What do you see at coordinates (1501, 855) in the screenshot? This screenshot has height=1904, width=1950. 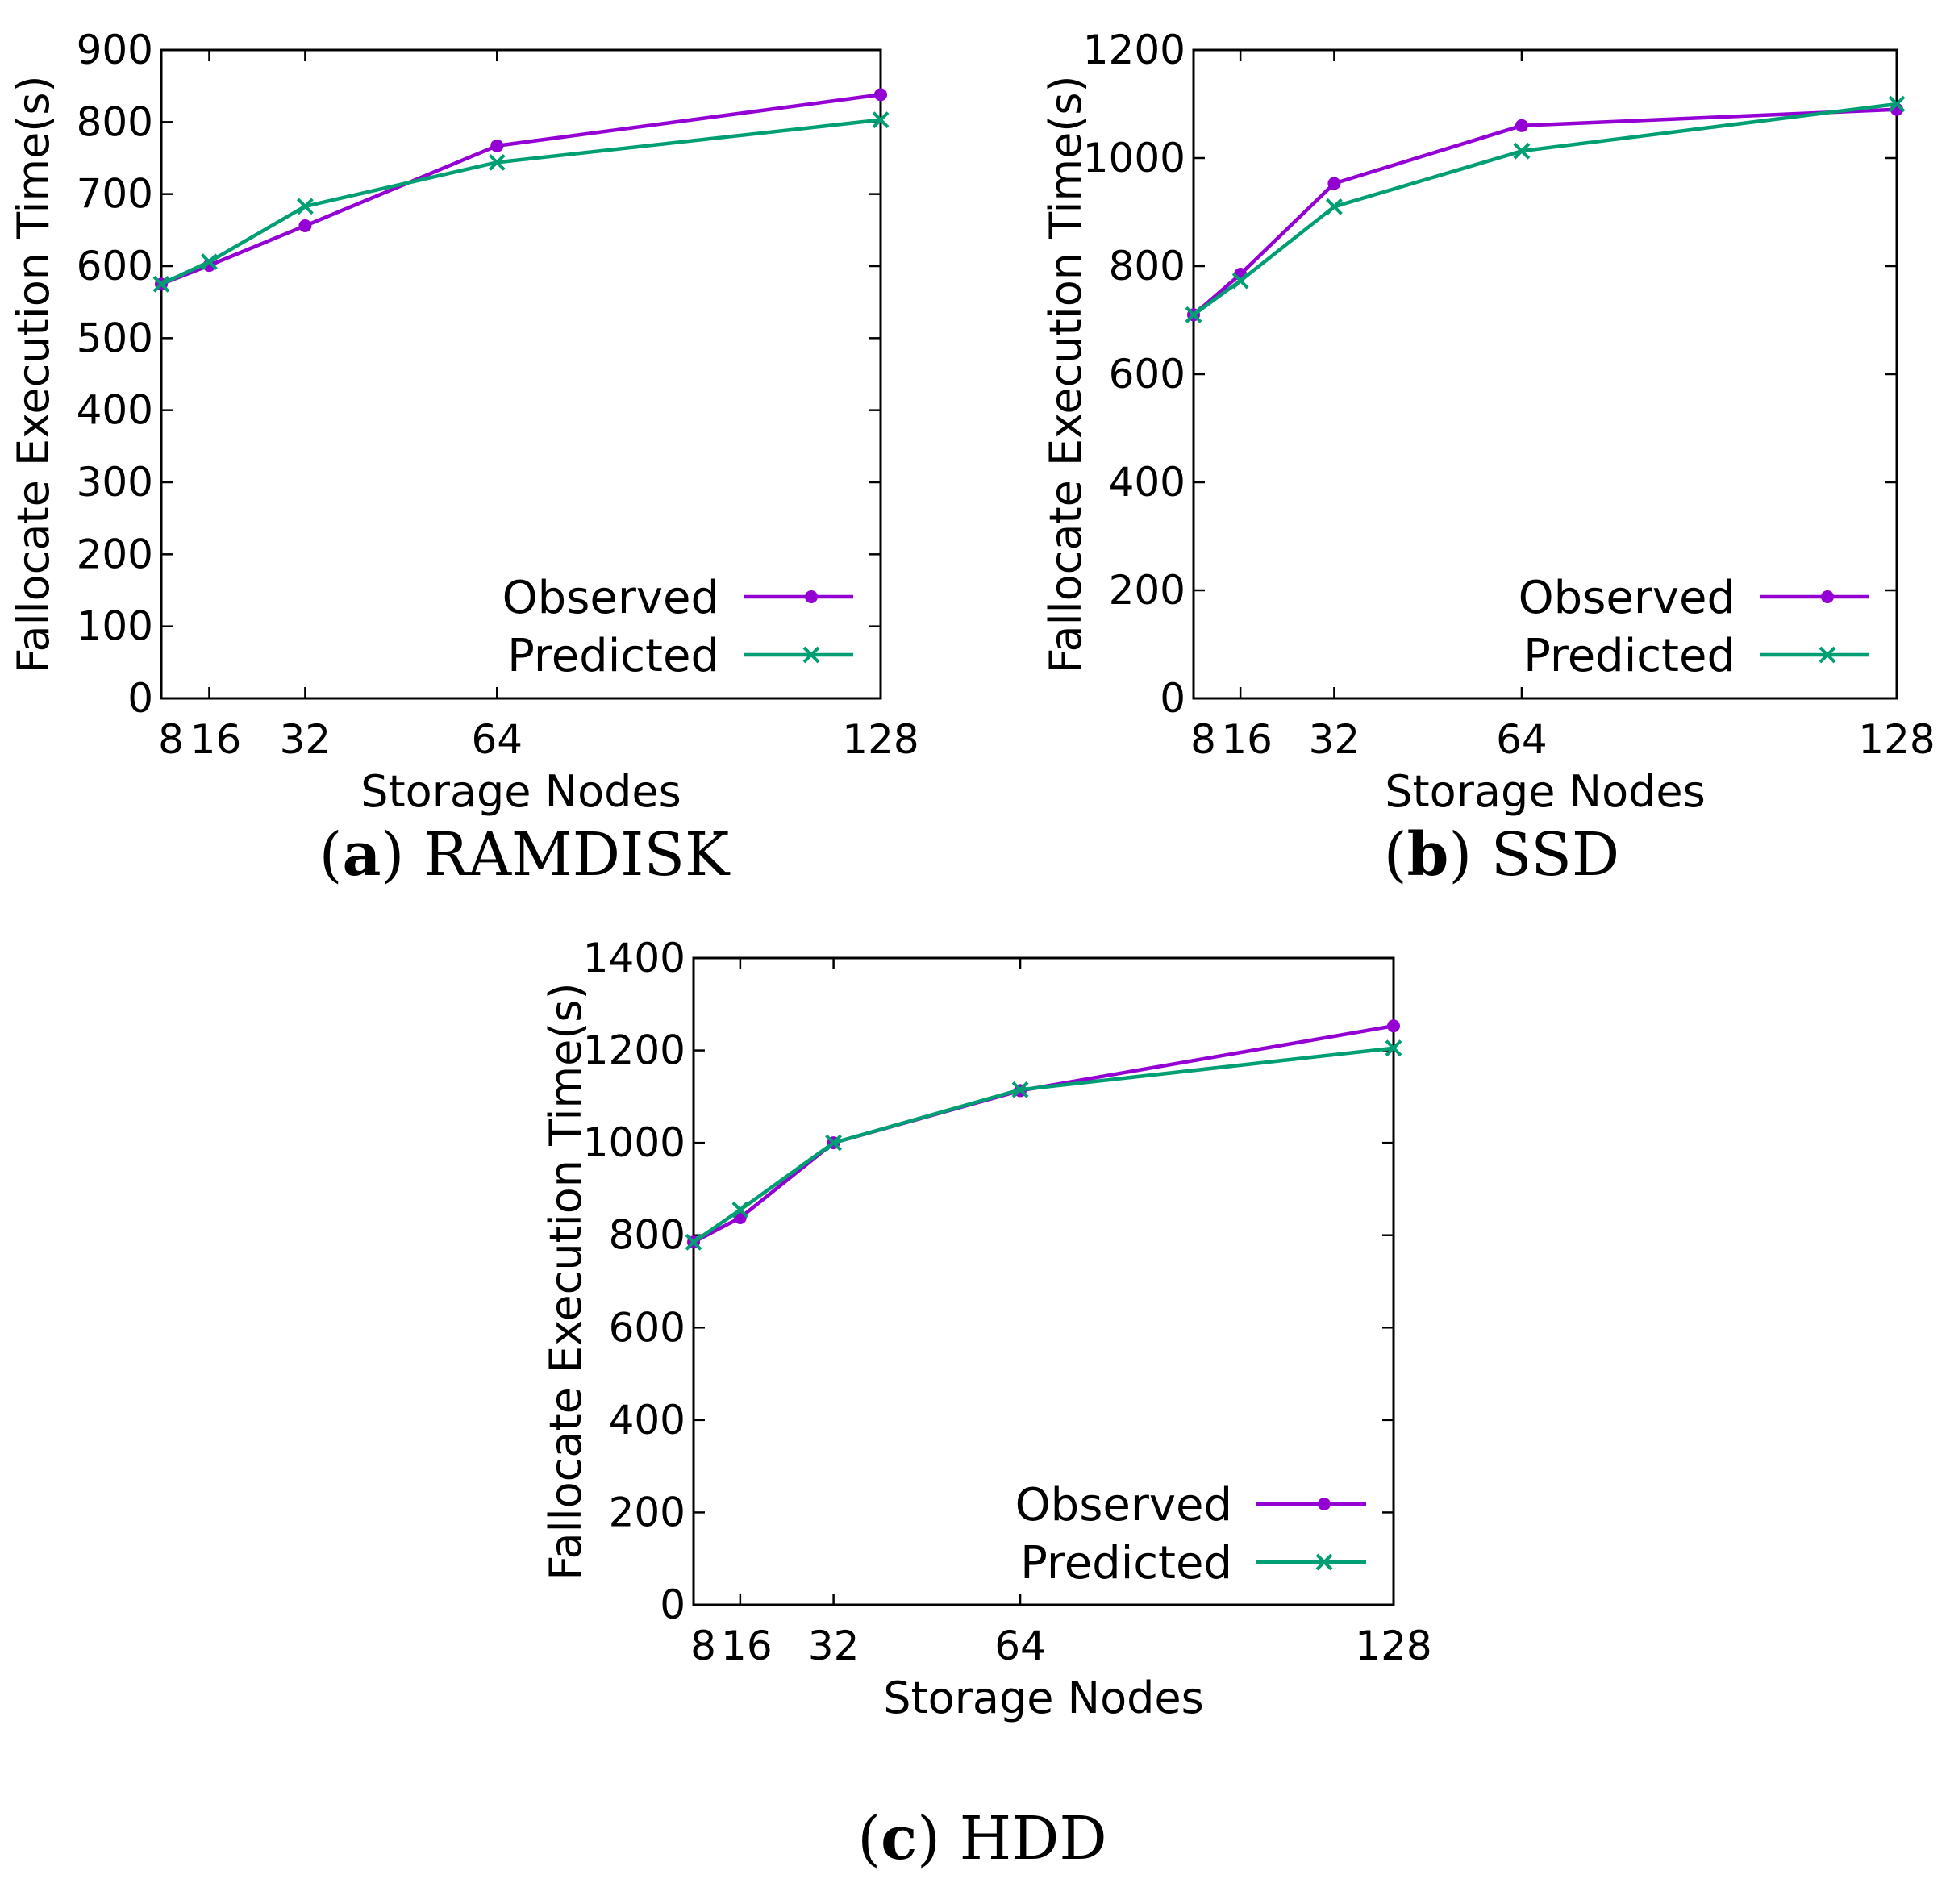 I see `panel-caption: (b) SSD` at bounding box center [1501, 855].